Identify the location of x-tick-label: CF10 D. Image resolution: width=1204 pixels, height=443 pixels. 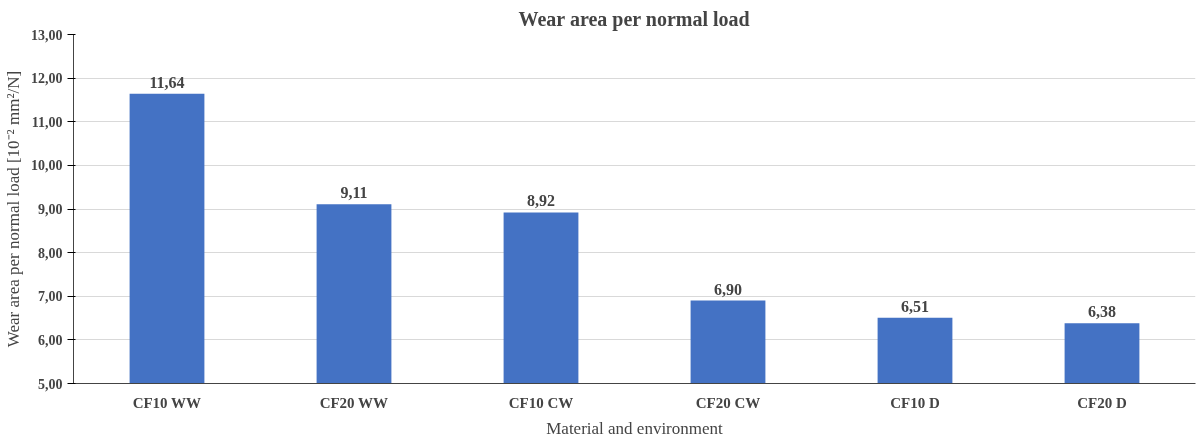
(915, 402).